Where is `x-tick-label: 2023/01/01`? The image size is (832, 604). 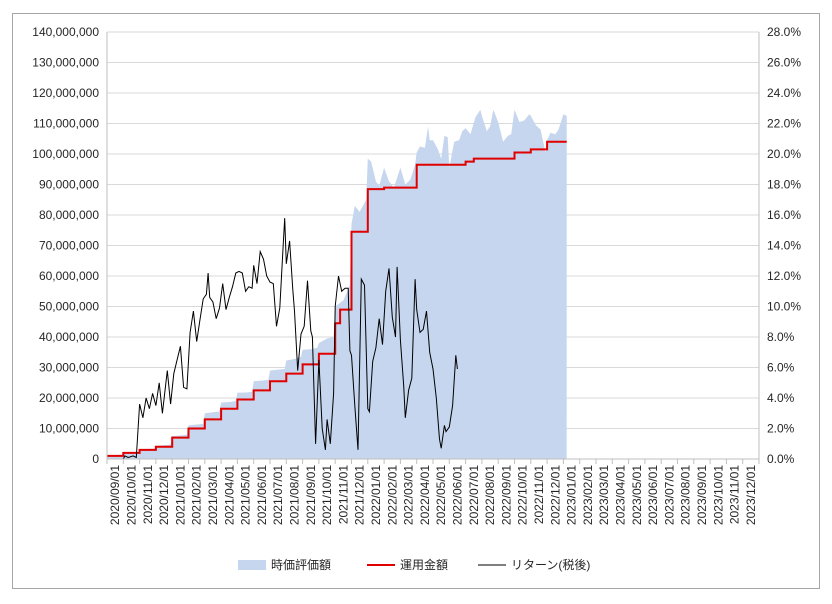
x-tick-label: 2023/01/01 is located at coordinates (572, 495).